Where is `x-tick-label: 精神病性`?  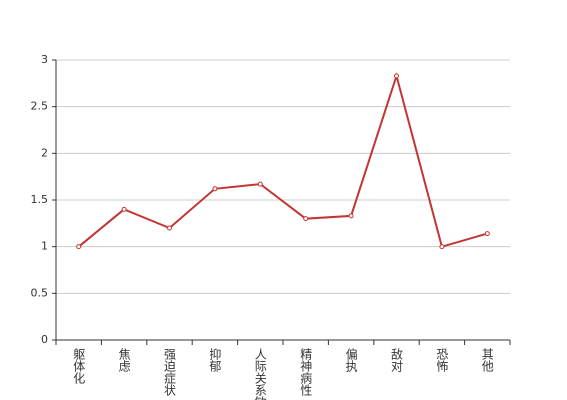
x-tick-label: 精神病性 is located at coordinates (306, 372).